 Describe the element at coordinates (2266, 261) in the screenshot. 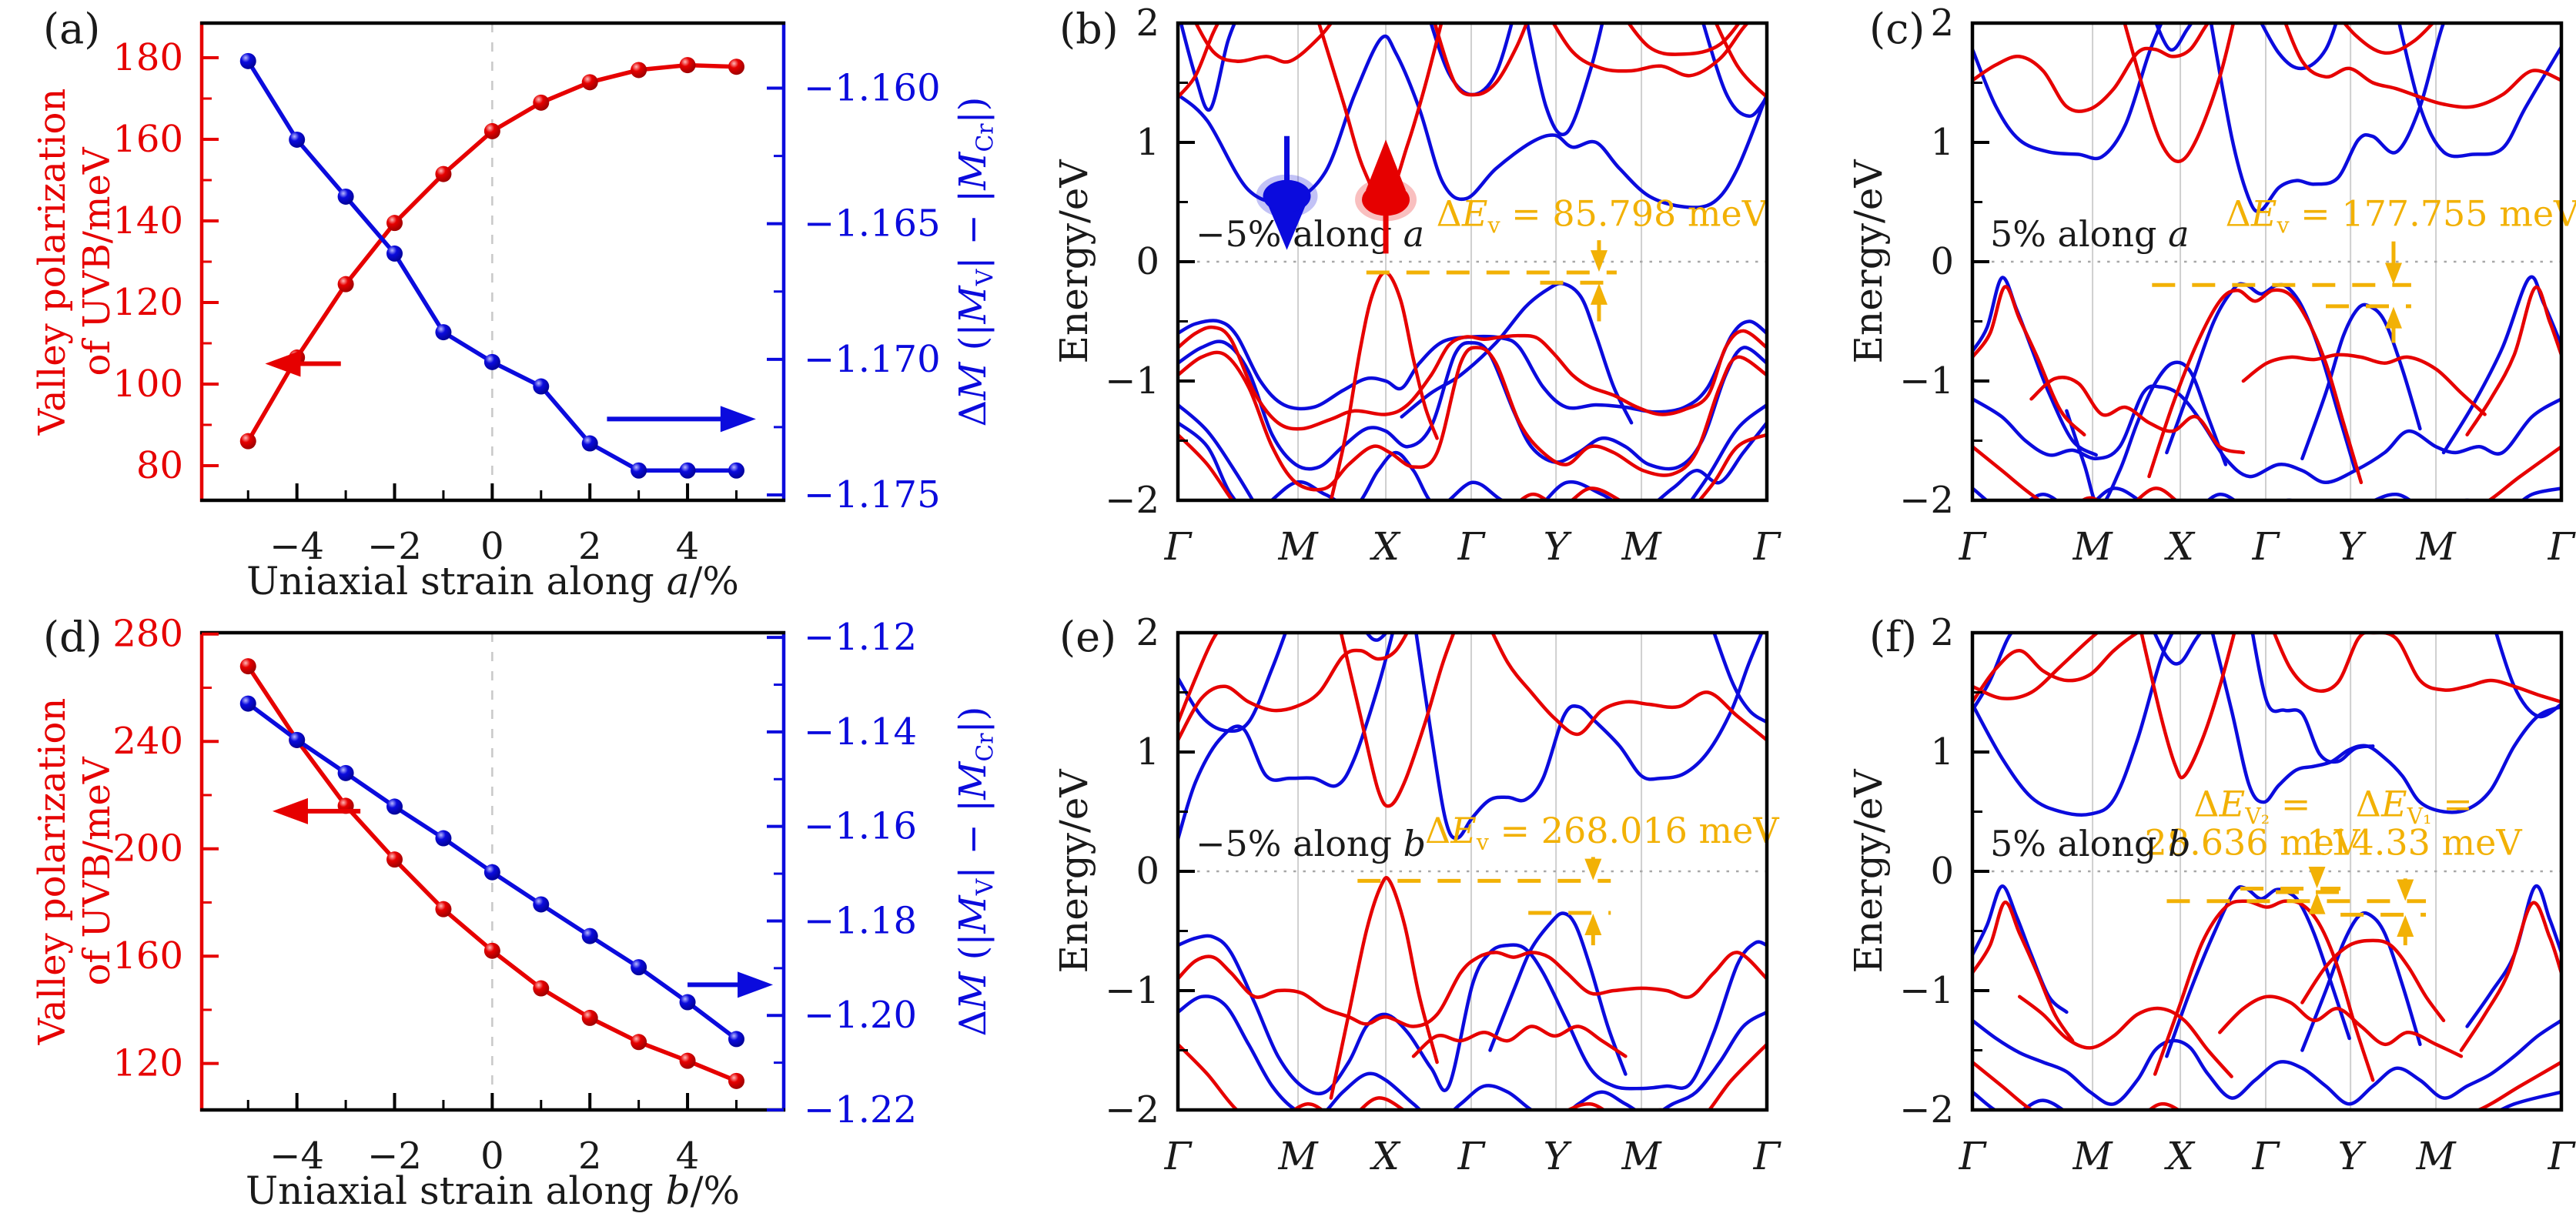

I see `bands-c` at that location.